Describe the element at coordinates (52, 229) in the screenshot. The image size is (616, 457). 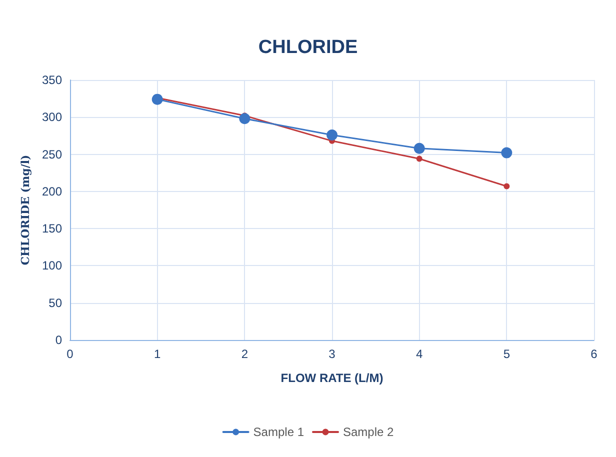
I see `y-tick-label: 150` at that location.